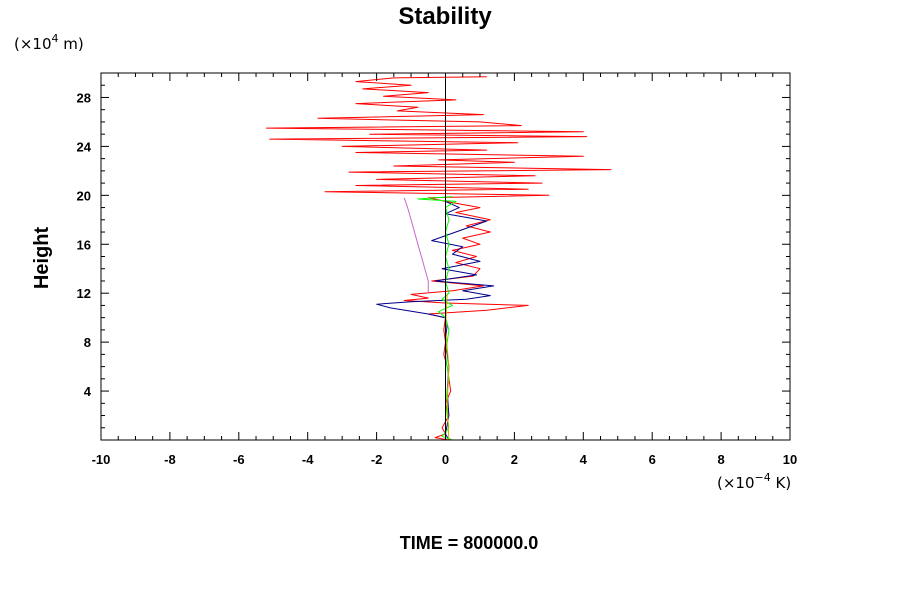 The image size is (900, 600). Describe the element at coordinates (445, 459) in the screenshot. I see `x-tick-label: 0` at that location.